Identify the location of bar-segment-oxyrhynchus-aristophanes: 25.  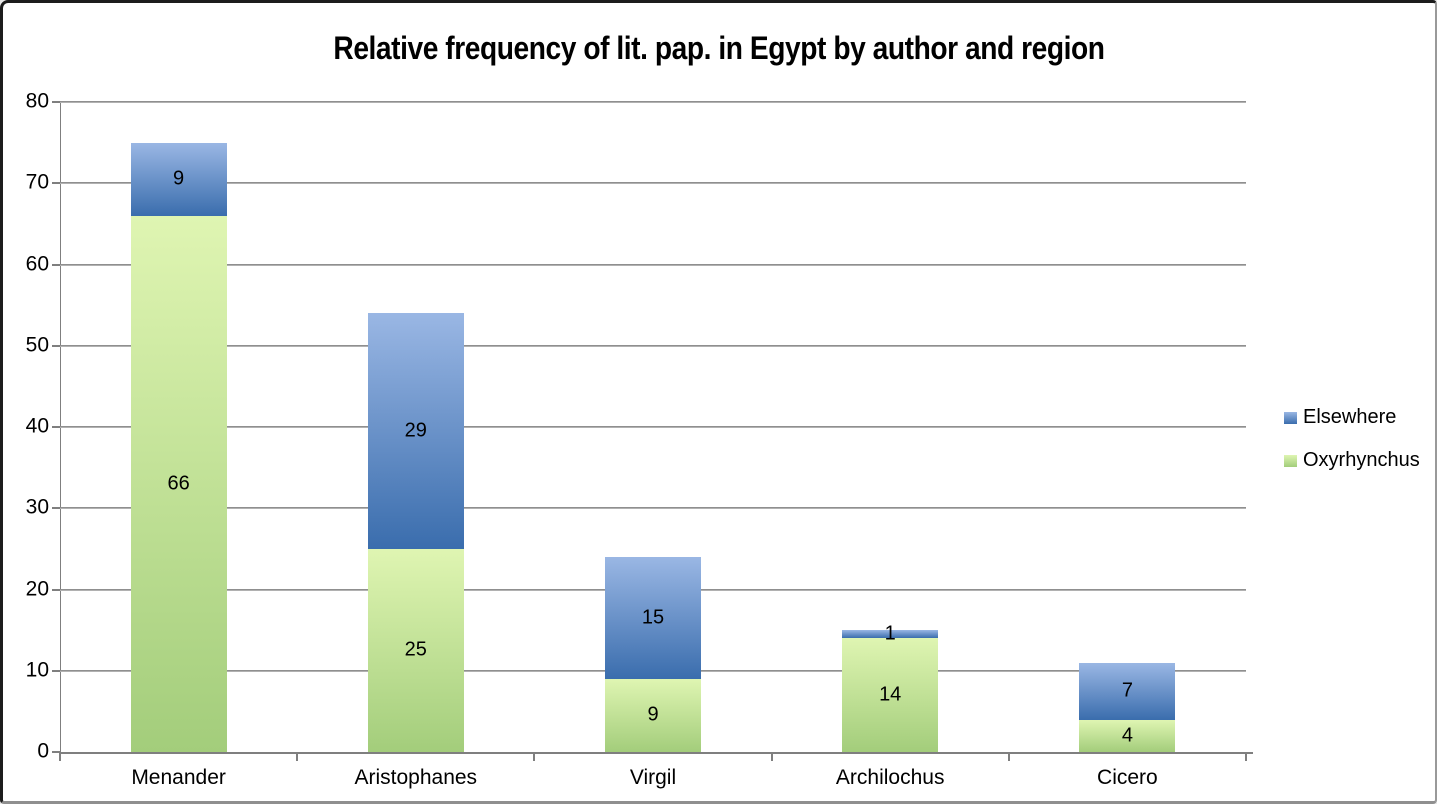
(415, 650).